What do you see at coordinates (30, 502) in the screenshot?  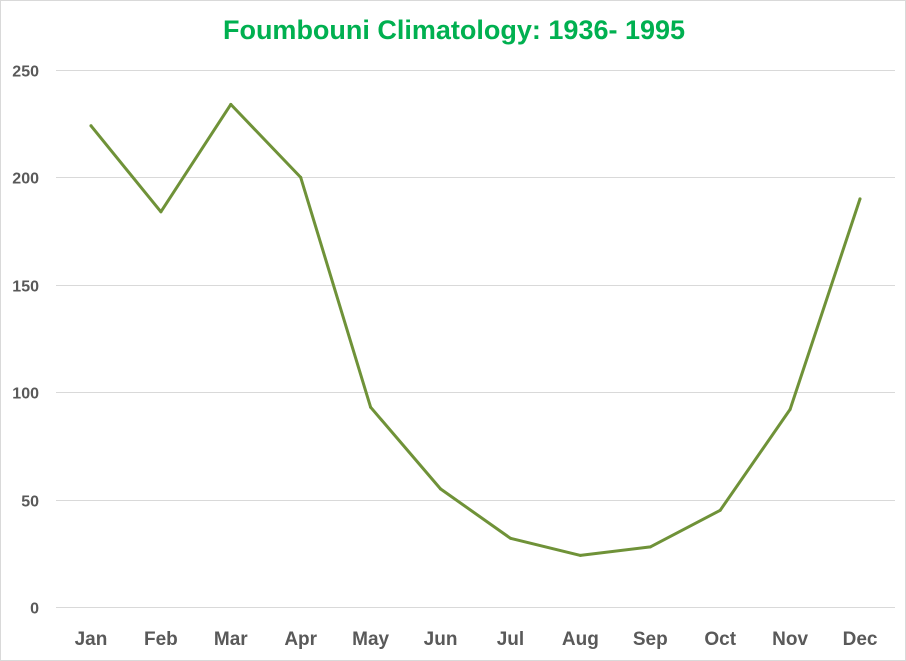 I see `y-tick-label-50: 50` at bounding box center [30, 502].